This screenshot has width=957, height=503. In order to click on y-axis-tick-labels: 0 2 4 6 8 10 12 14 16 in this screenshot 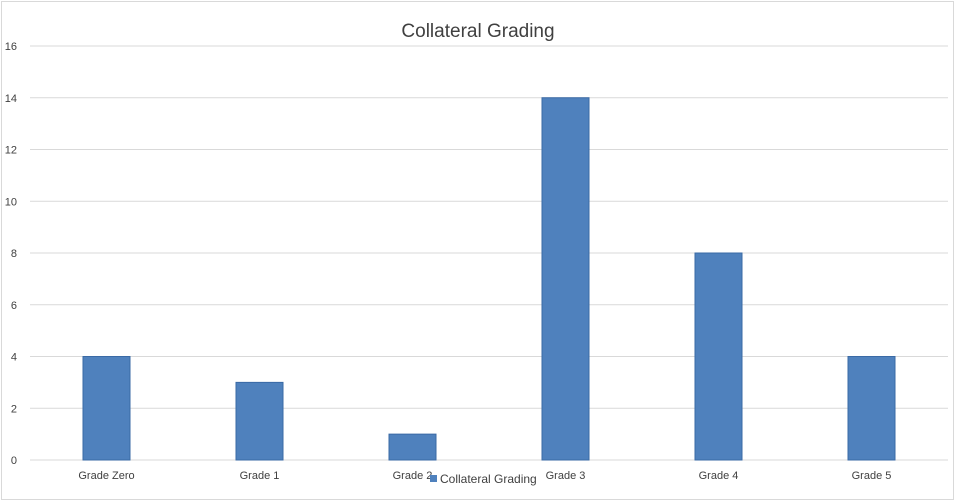, I will do `click(11, 254)`.